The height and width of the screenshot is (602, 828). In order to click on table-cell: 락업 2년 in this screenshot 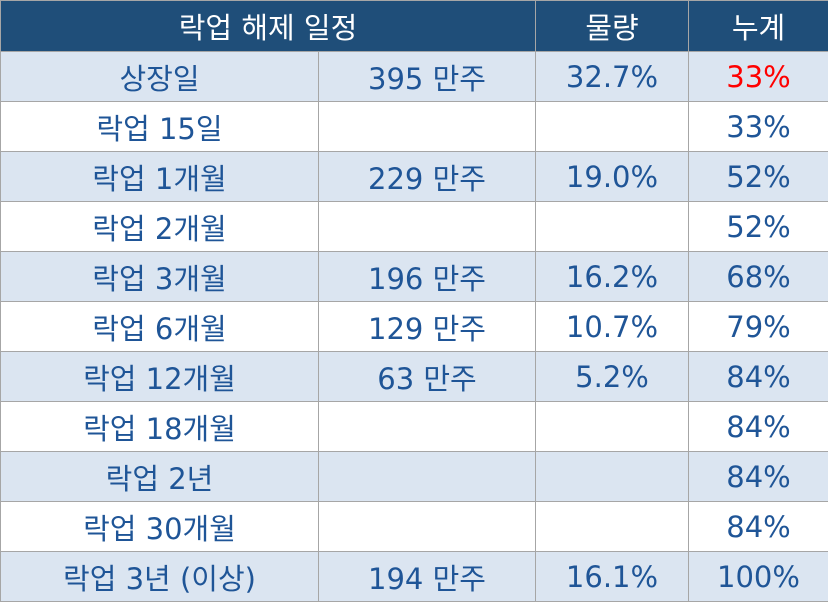, I will do `click(160, 477)`.